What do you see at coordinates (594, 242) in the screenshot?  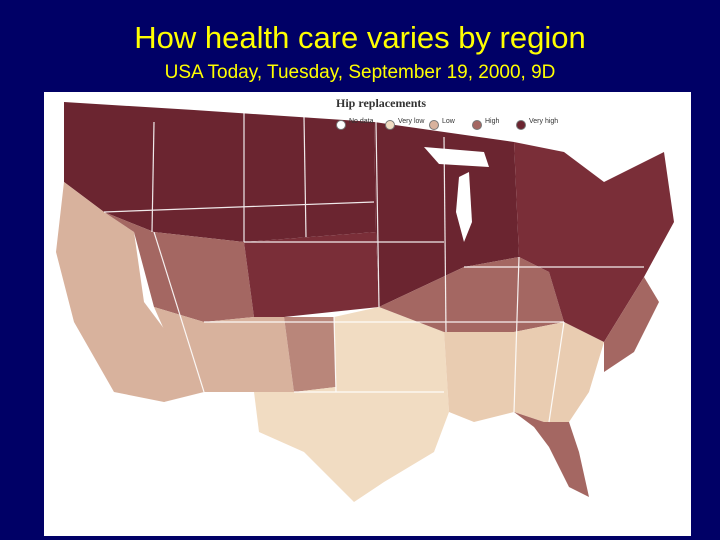 I see `region-northeast` at bounding box center [594, 242].